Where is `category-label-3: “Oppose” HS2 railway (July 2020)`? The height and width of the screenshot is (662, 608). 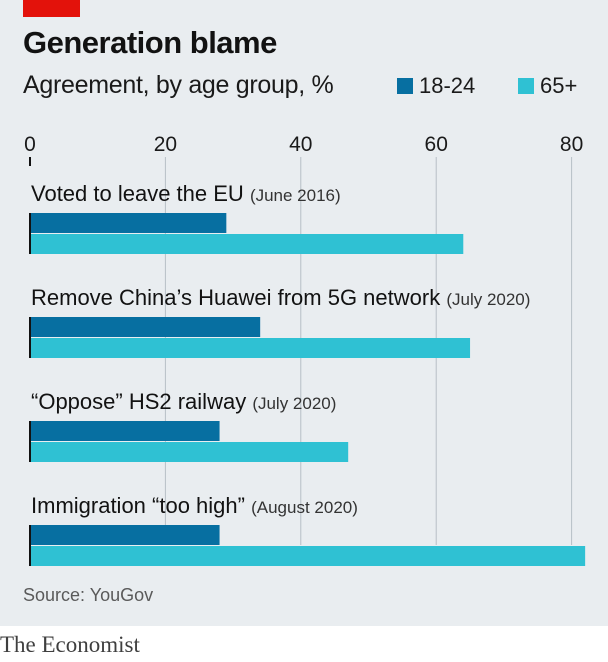 category-label-3: “Oppose” HS2 railway (July 2020) is located at coordinates (183, 401).